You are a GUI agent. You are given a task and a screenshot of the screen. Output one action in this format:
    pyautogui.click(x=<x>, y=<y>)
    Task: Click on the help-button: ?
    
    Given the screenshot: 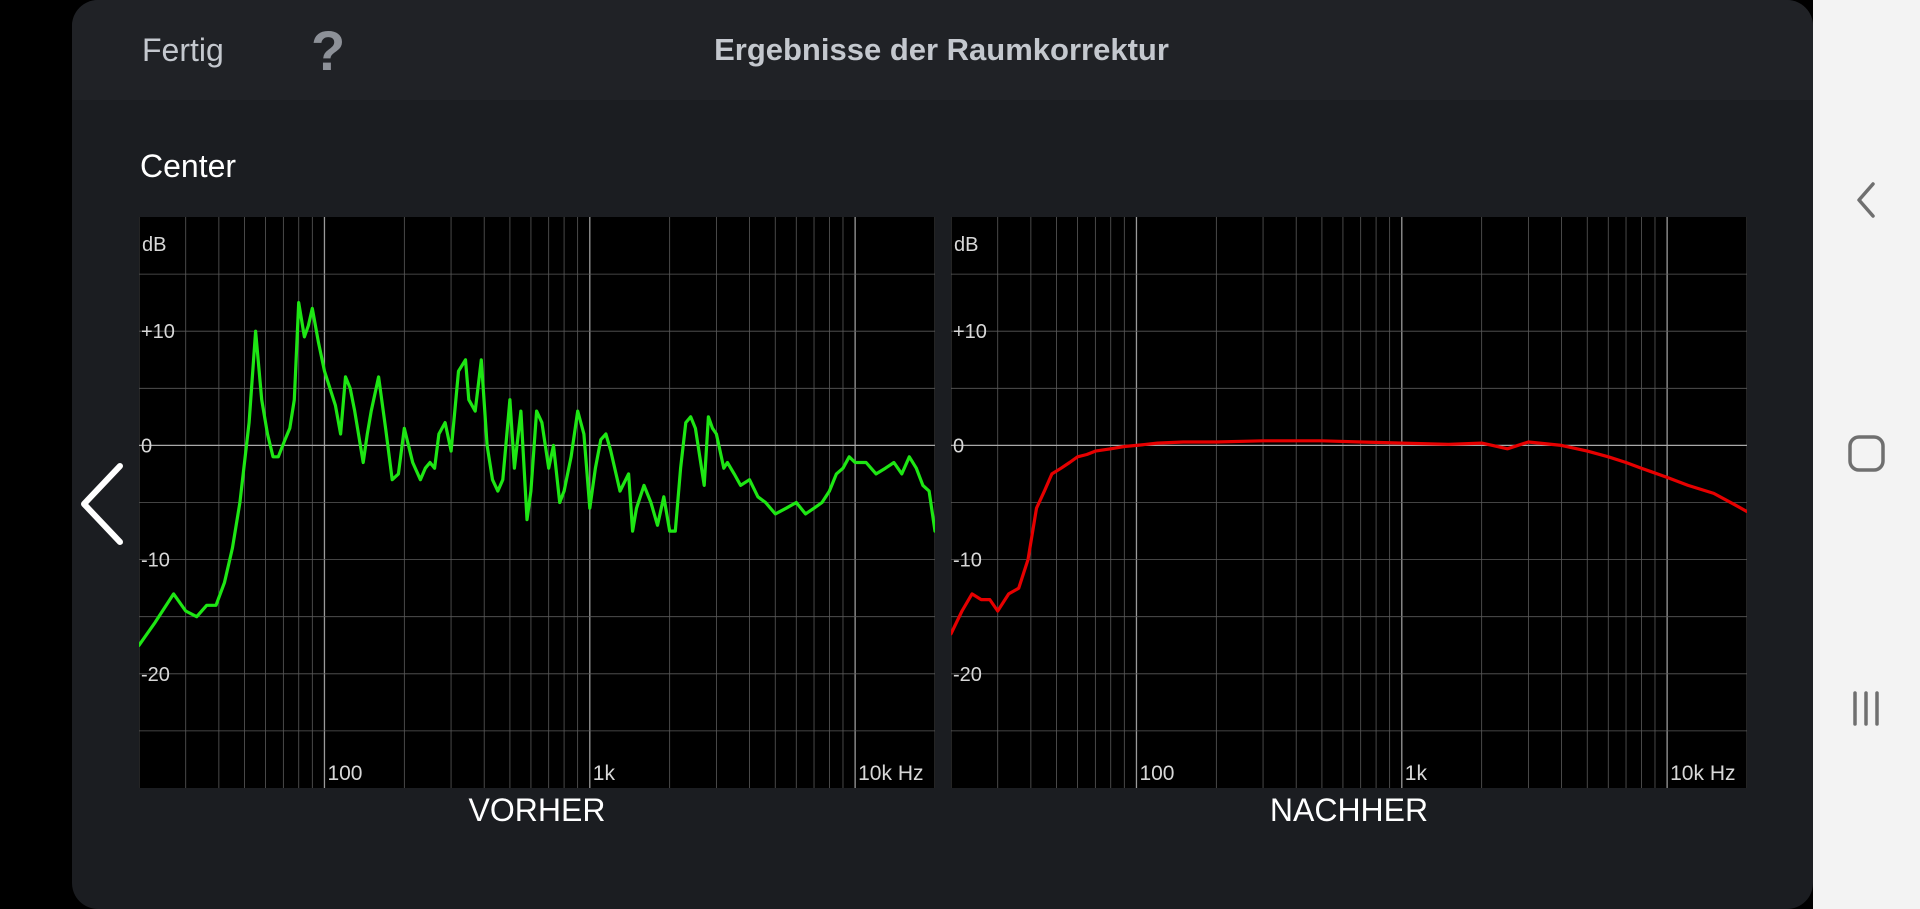 What is the action you would take?
    pyautogui.click(x=328, y=50)
    